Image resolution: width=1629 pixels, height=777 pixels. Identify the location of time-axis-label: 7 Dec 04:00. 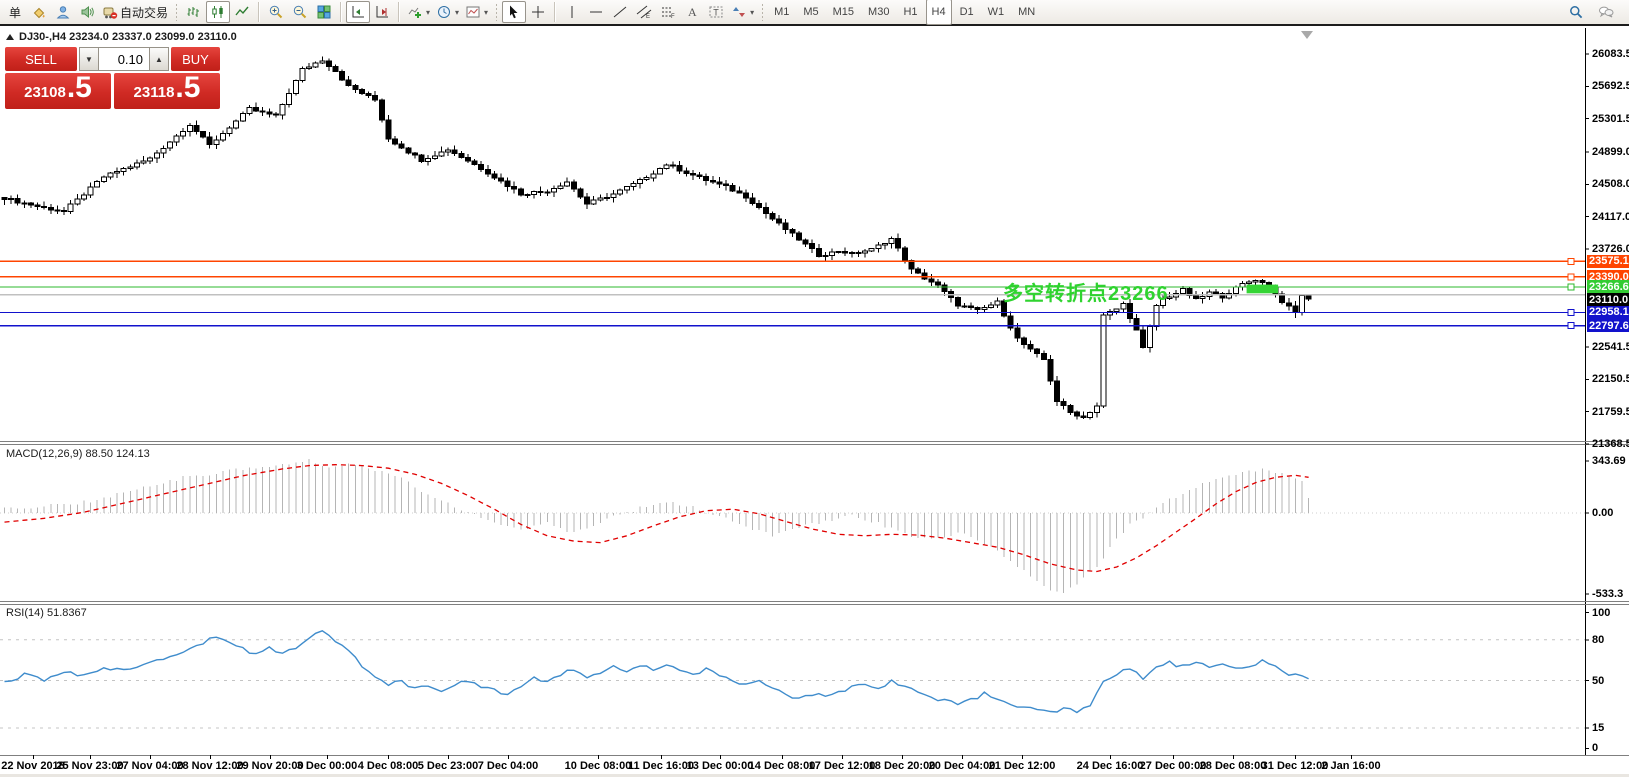
(508, 766).